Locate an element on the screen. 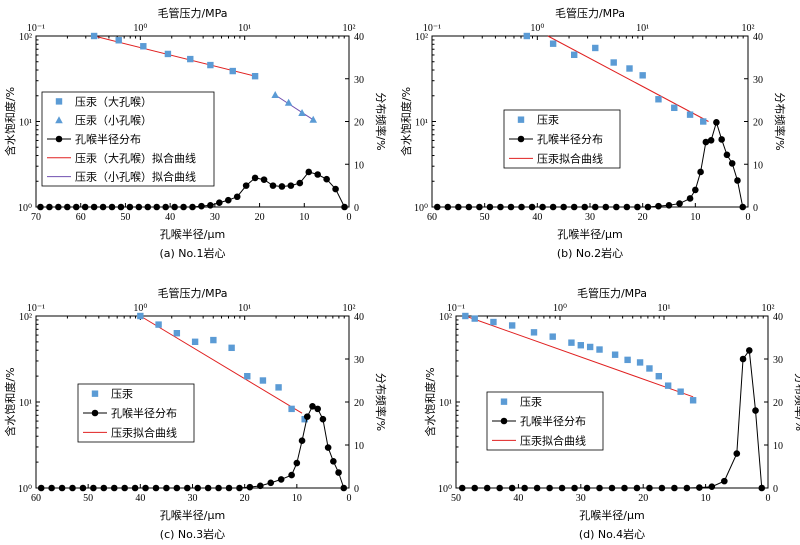 The height and width of the screenshot is (545, 800). legend-label: 压汞（大孔喉）拟合曲线 is located at coordinates (135, 158).